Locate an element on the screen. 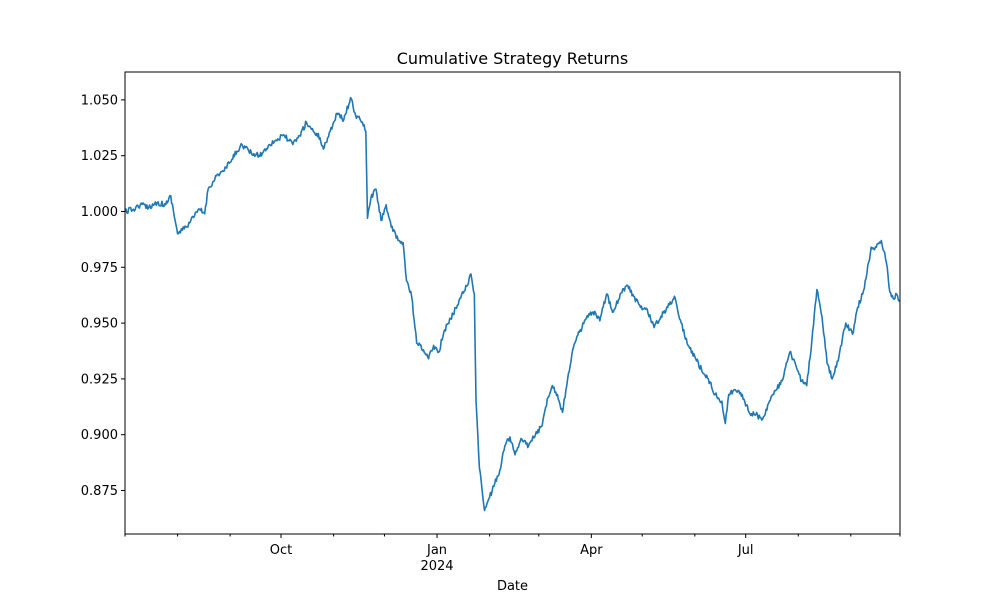  x-tick-label: Jan is located at coordinates (436, 550).